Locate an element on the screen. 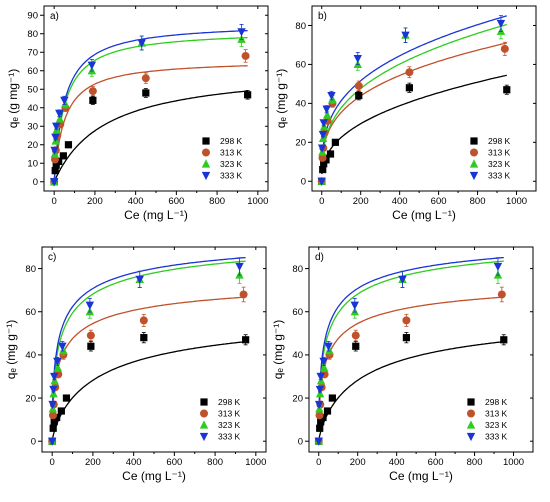  legend-marker-313K is located at coordinates (206, 152).